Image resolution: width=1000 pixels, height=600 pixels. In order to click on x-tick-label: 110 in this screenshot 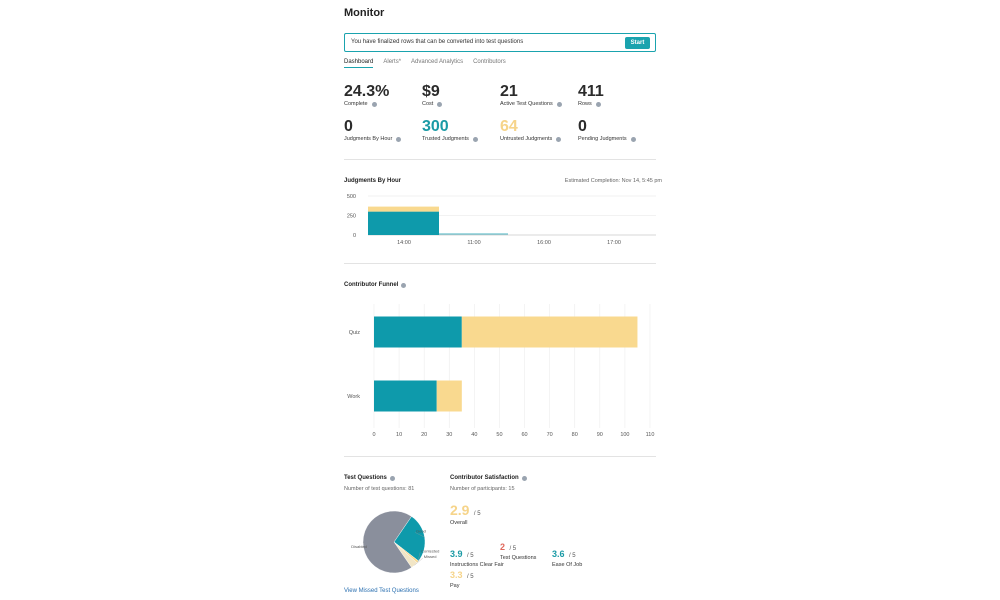, I will do `click(650, 435)`.